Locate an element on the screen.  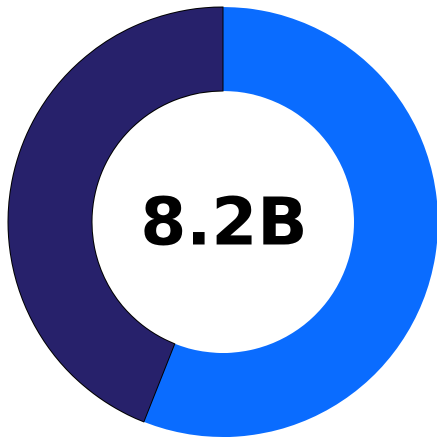
center-label: 8.2B is located at coordinates (223, 222).